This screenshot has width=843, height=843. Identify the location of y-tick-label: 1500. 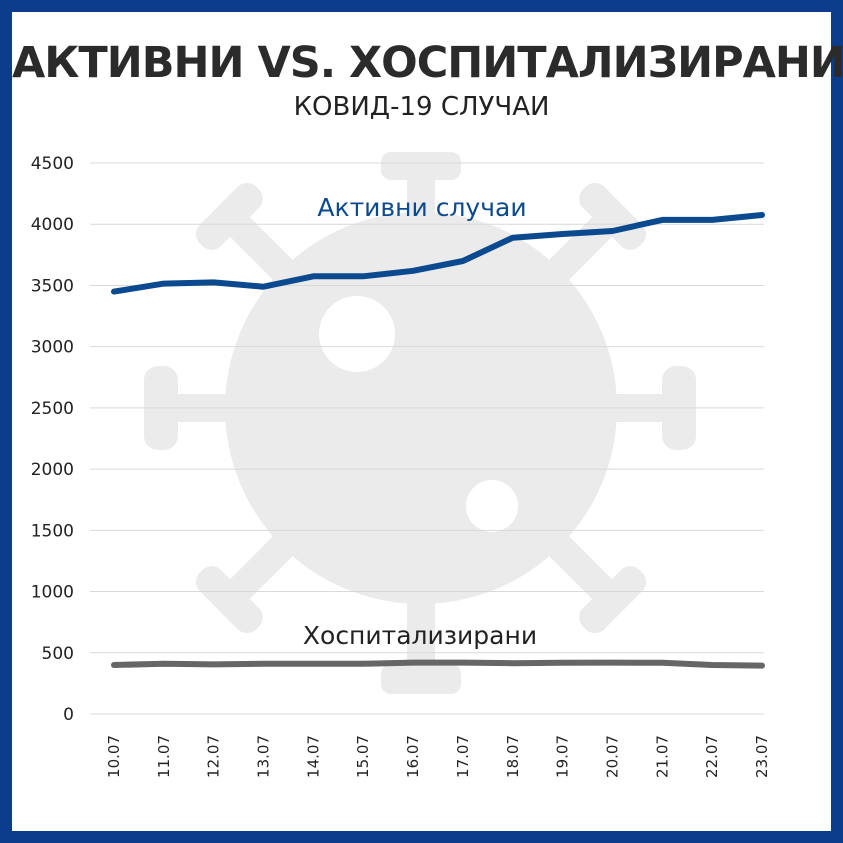
(52, 531).